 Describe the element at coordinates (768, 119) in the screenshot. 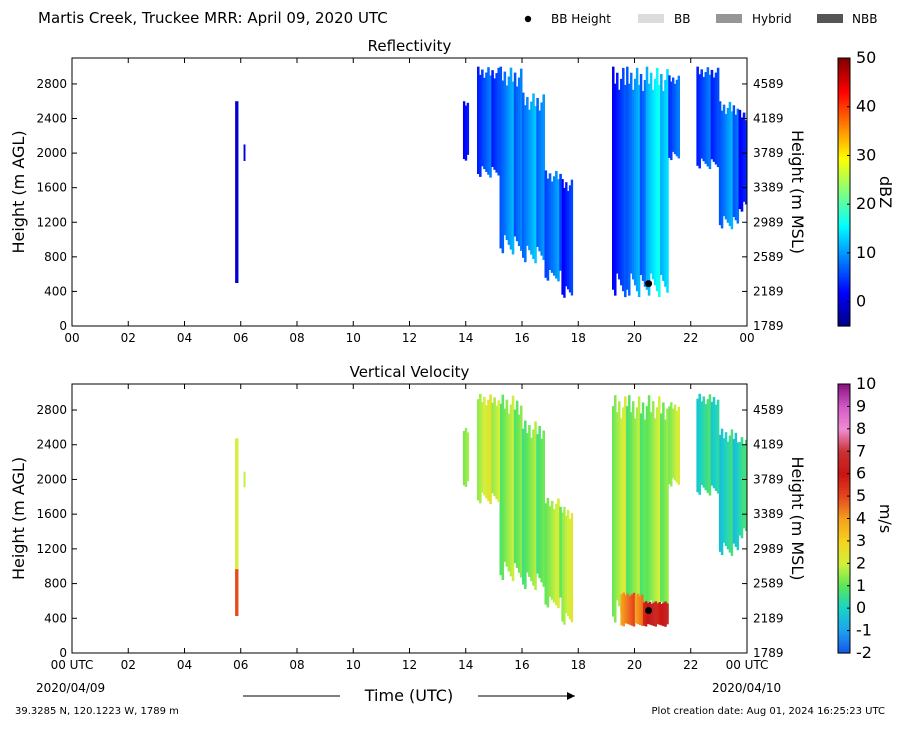

I see `y2-tick-label: 4189` at that location.